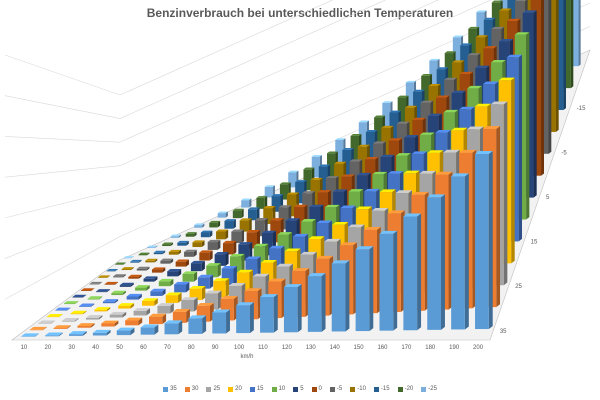  Describe the element at coordinates (173, 389) in the screenshot. I see `legend-label: 35` at that location.